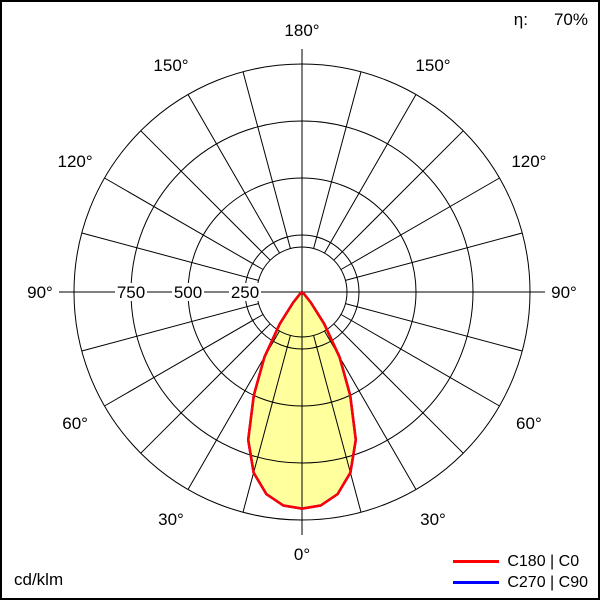 The height and width of the screenshot is (600, 600). I want to click on eta-symbol: η:, so click(520, 19).